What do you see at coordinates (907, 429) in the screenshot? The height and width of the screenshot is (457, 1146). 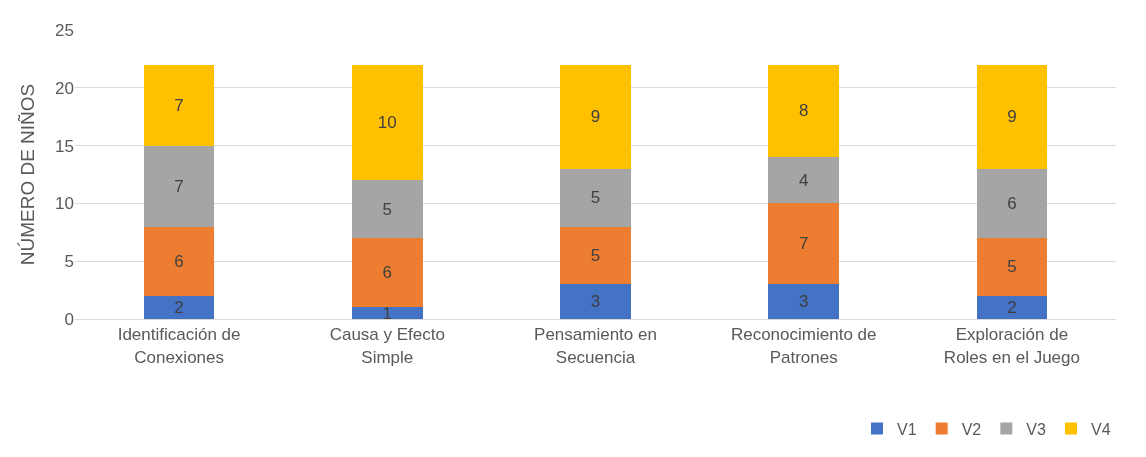 I see `legend-label: V1` at bounding box center [907, 429].